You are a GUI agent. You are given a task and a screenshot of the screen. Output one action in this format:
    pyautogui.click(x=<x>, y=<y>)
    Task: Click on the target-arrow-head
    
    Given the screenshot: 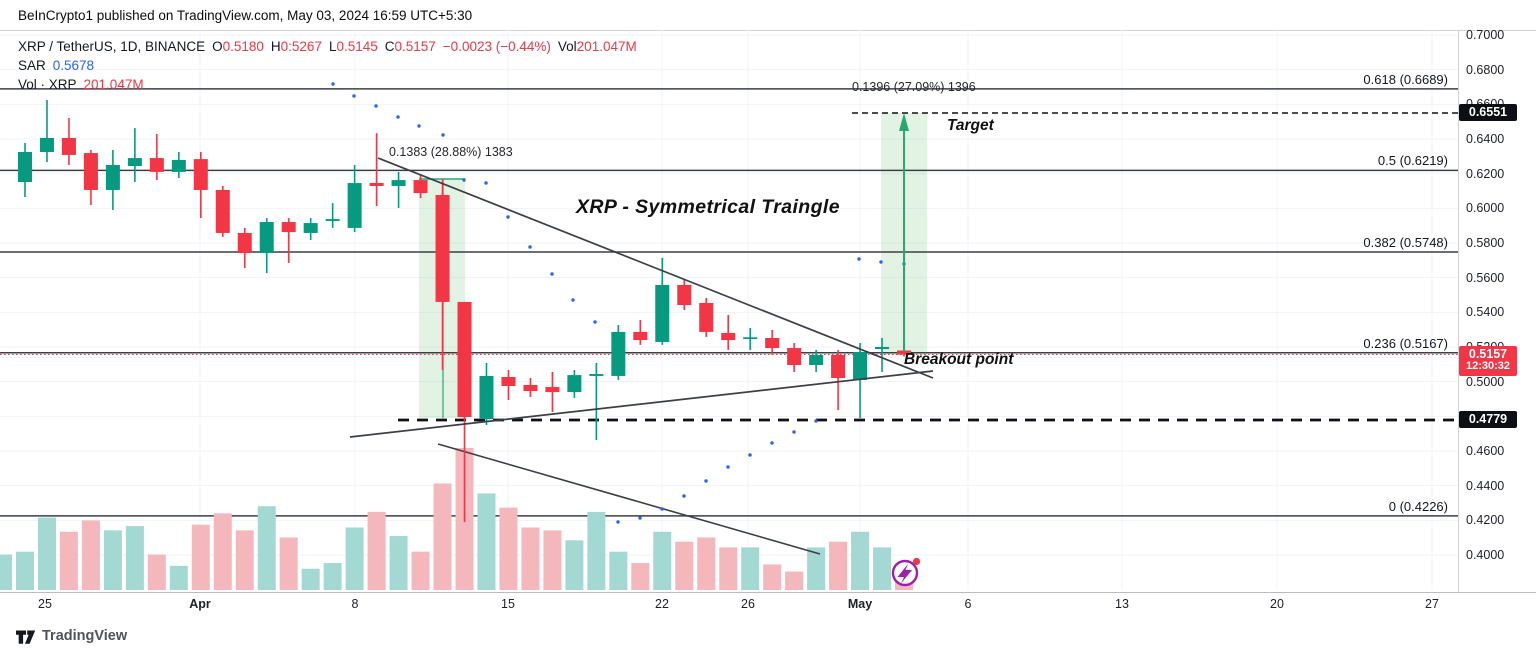 What is the action you would take?
    pyautogui.click(x=904, y=122)
    